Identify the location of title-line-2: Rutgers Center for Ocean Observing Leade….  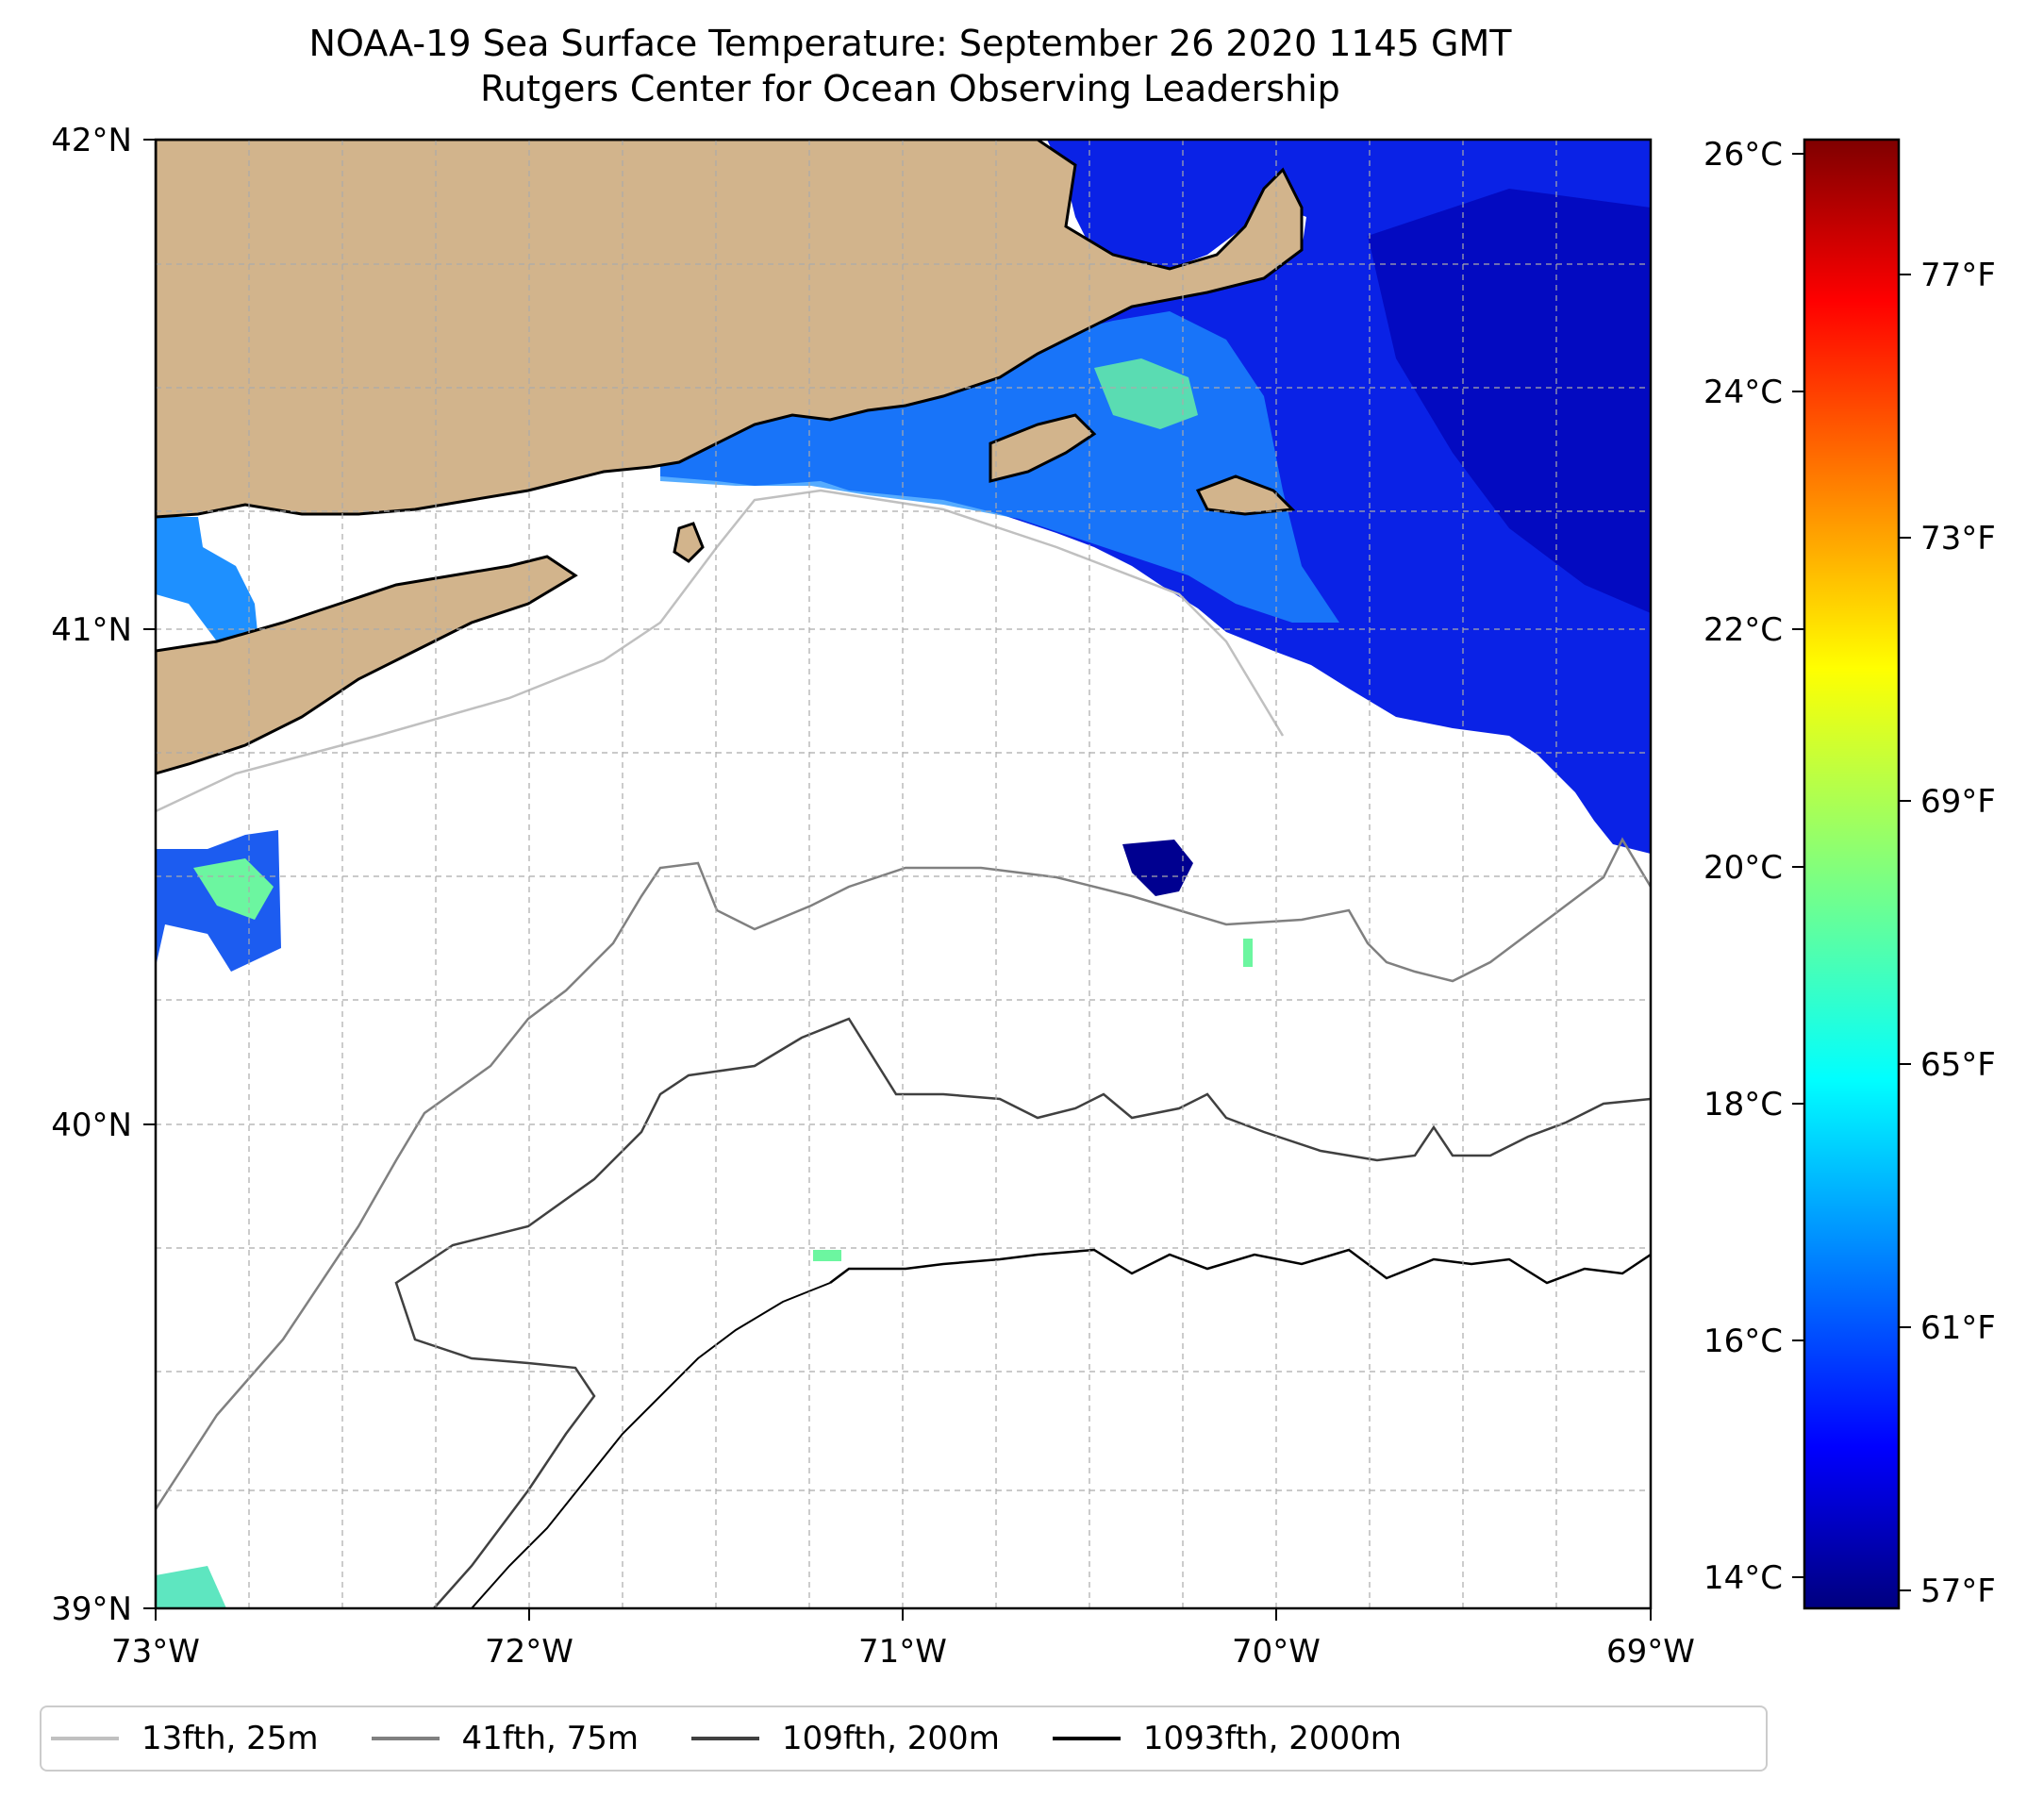
(910, 88).